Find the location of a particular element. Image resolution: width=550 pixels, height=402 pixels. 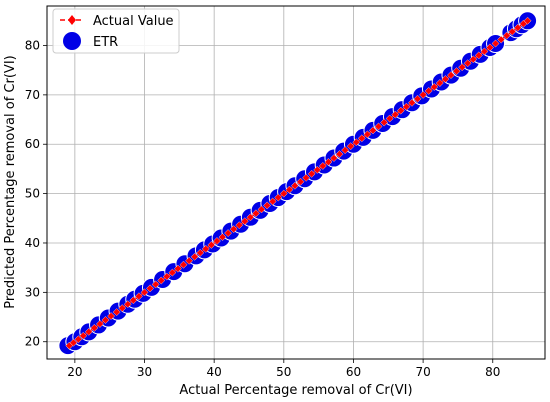

legend-etr-label: ETR is located at coordinates (105, 42).